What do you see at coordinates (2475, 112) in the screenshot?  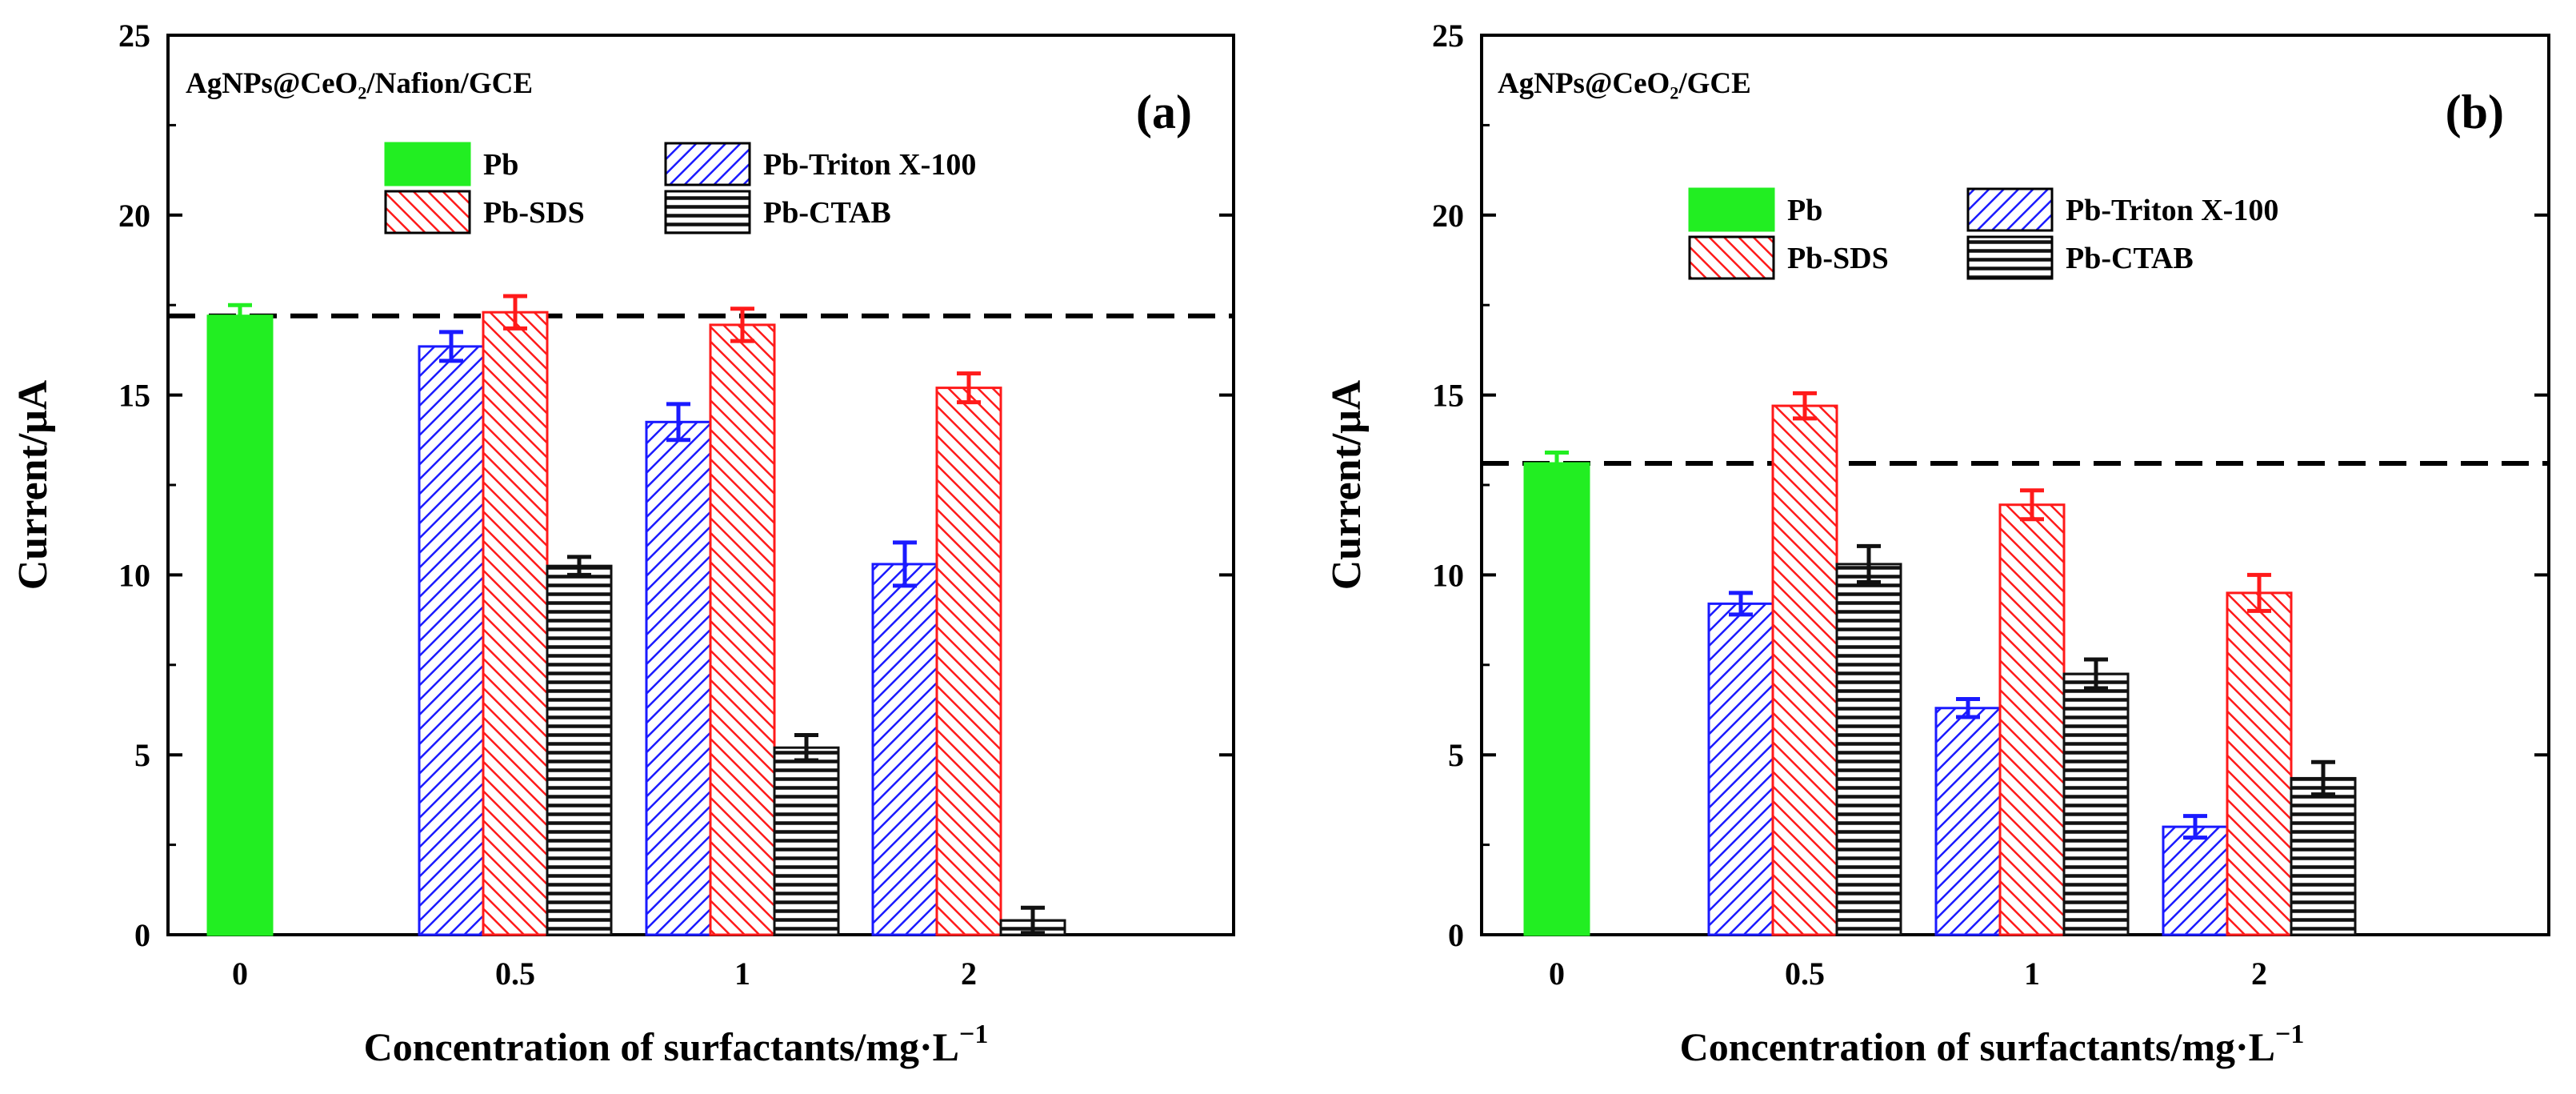 I see `panel-label: (b)` at bounding box center [2475, 112].